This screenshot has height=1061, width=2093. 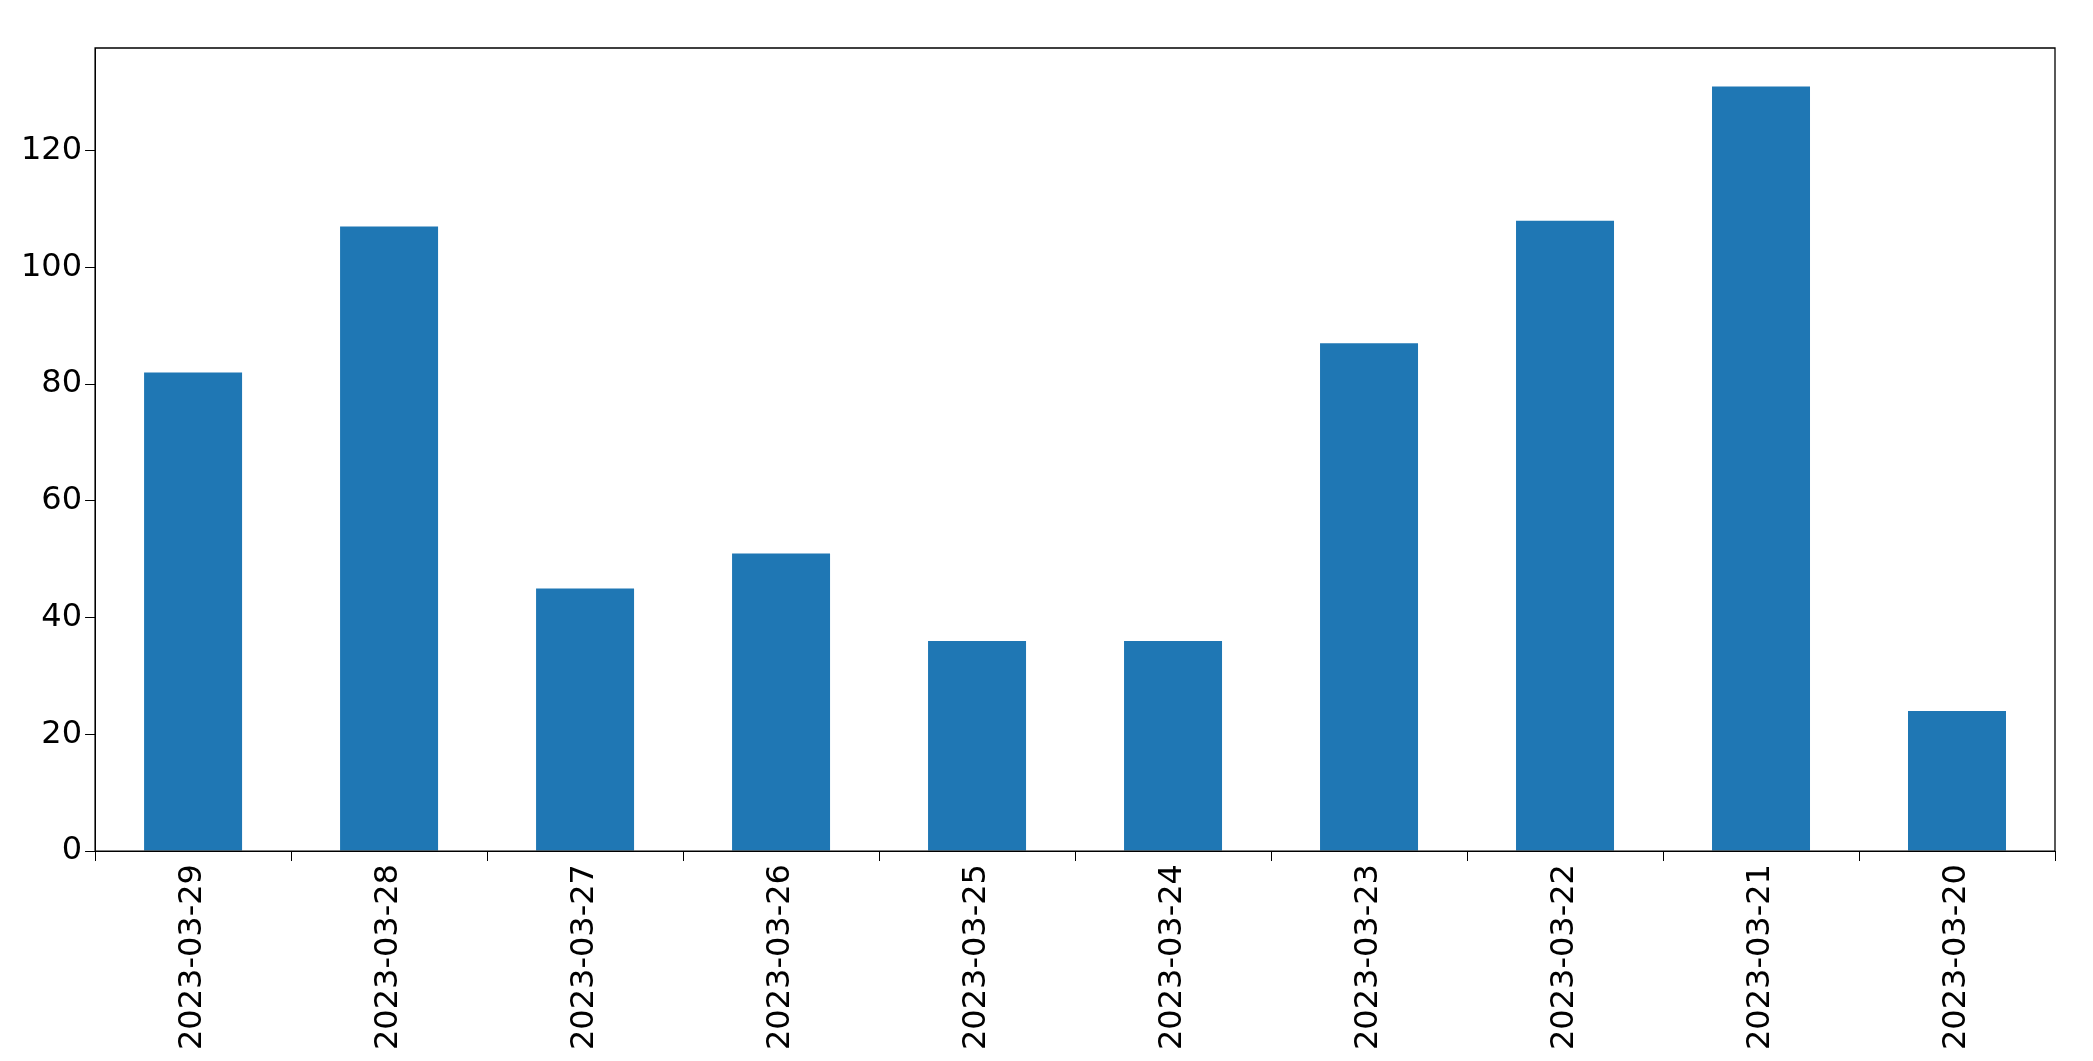 I want to click on x-tick-label: 2023-03-29, so click(x=190, y=957).